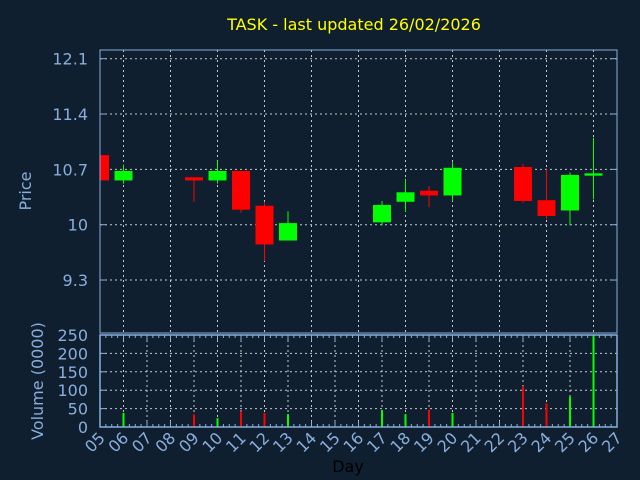 This screenshot has width=640, height=480. Describe the element at coordinates (83, 427) in the screenshot. I see `volume-tick-label: 0` at that location.